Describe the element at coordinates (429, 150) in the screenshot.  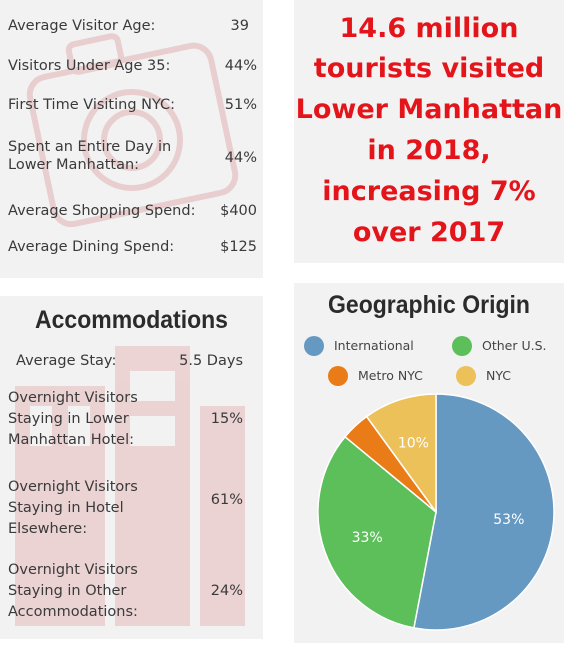
I see `headline-line: in 2018,` at that location.